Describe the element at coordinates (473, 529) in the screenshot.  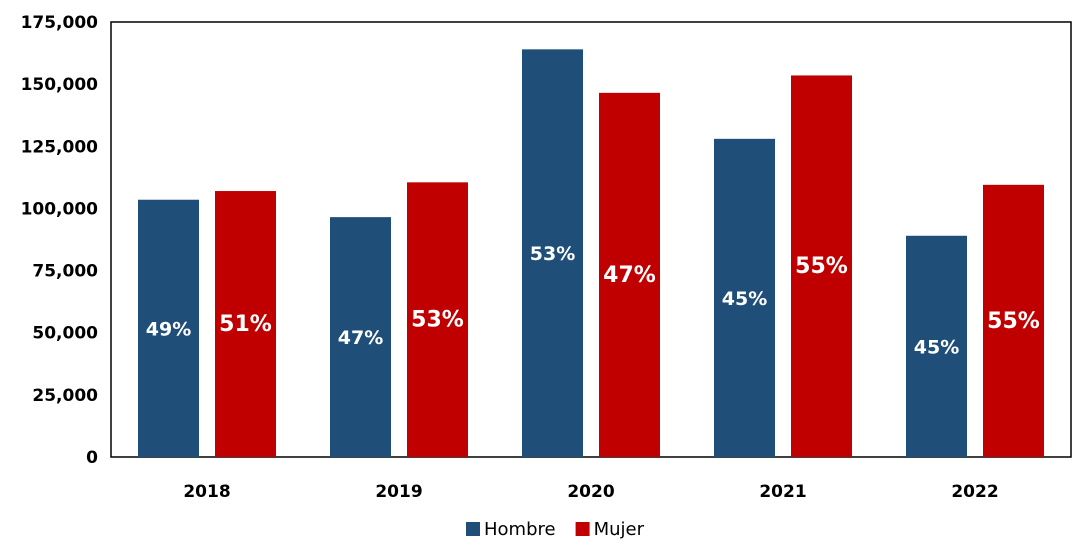
I see `legend-swatch-hombre` at that location.